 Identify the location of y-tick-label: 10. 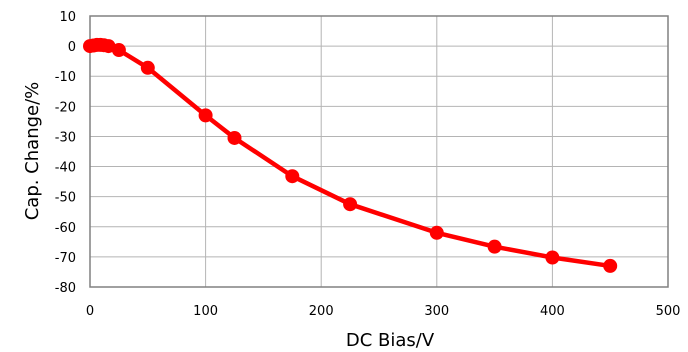
(67, 17).